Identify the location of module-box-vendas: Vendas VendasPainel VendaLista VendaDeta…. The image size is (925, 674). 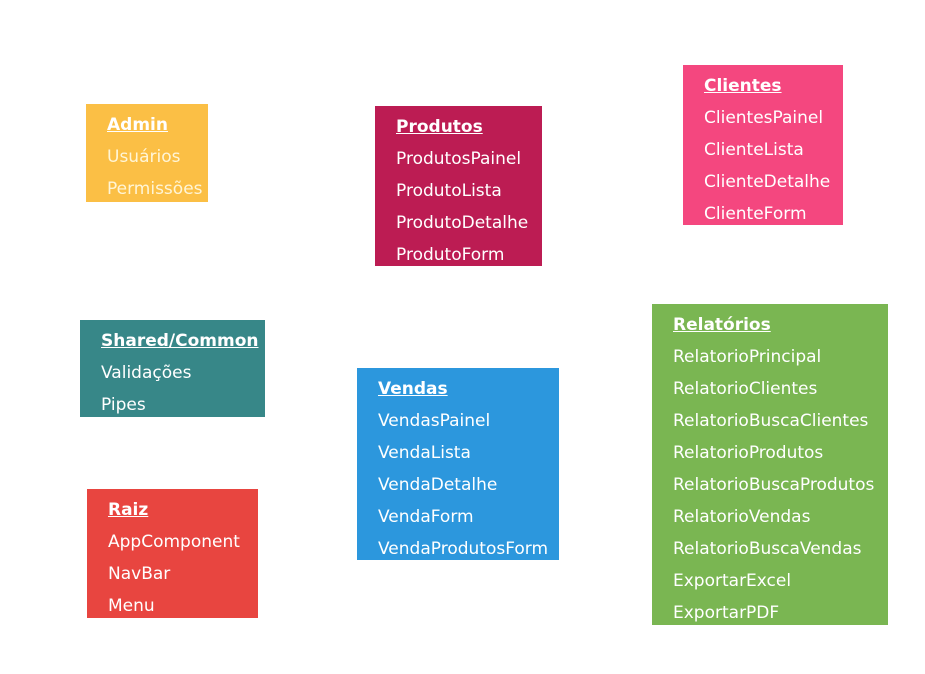
(458, 464).